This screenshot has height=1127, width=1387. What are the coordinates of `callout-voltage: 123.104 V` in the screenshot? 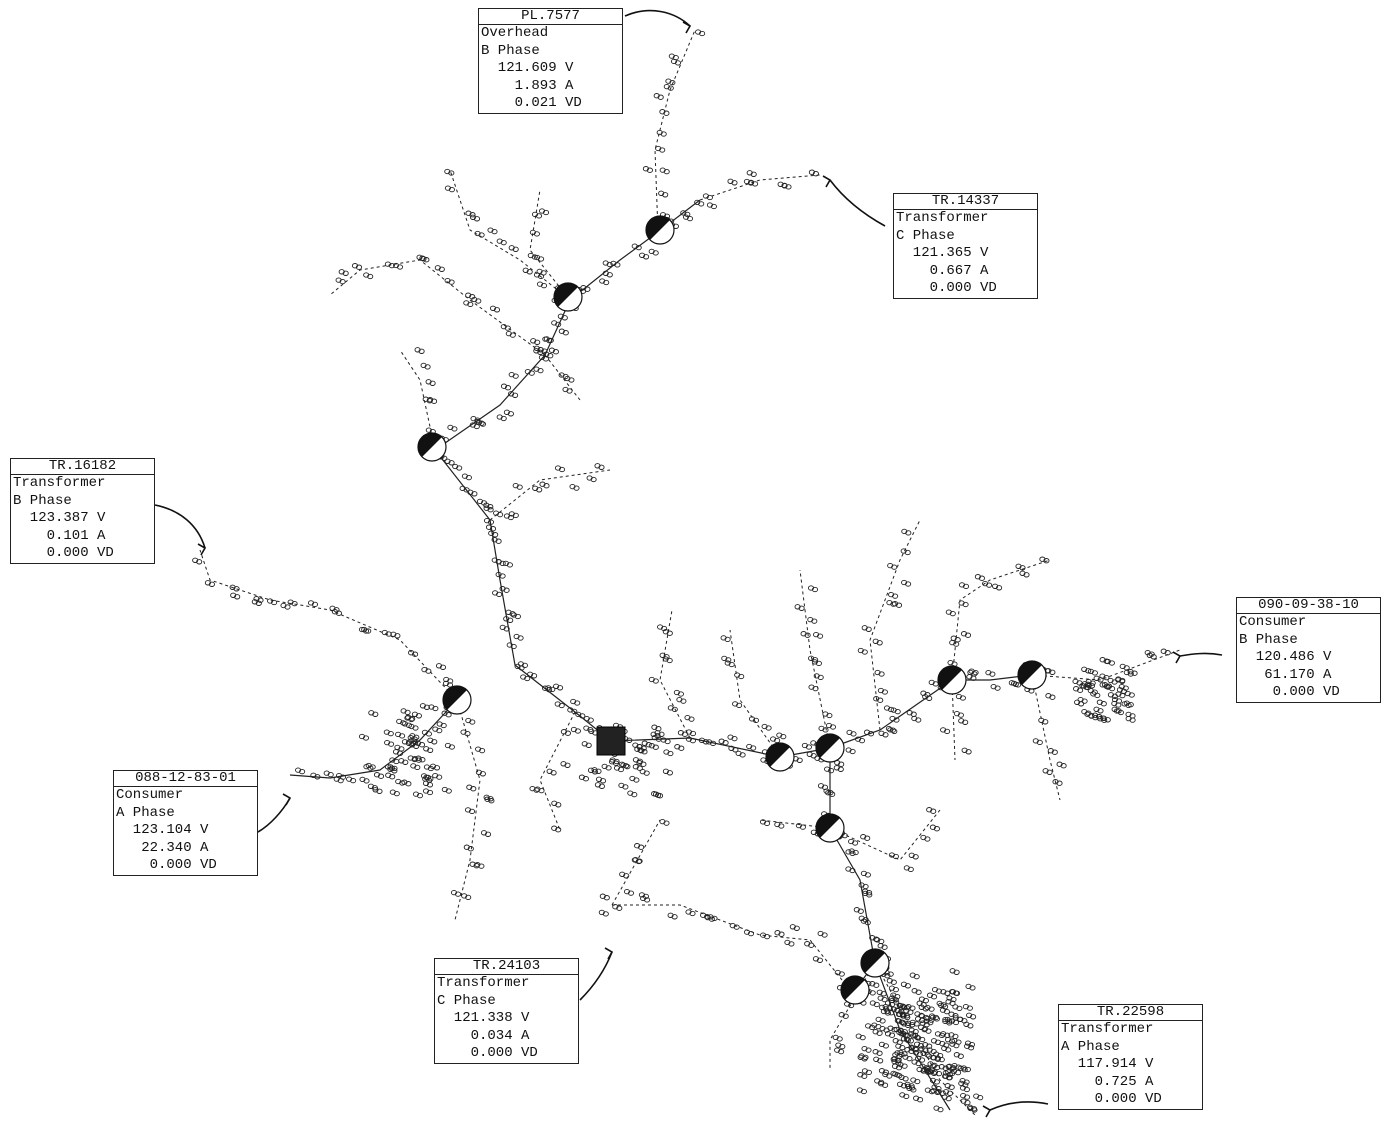 It's located at (170, 830).